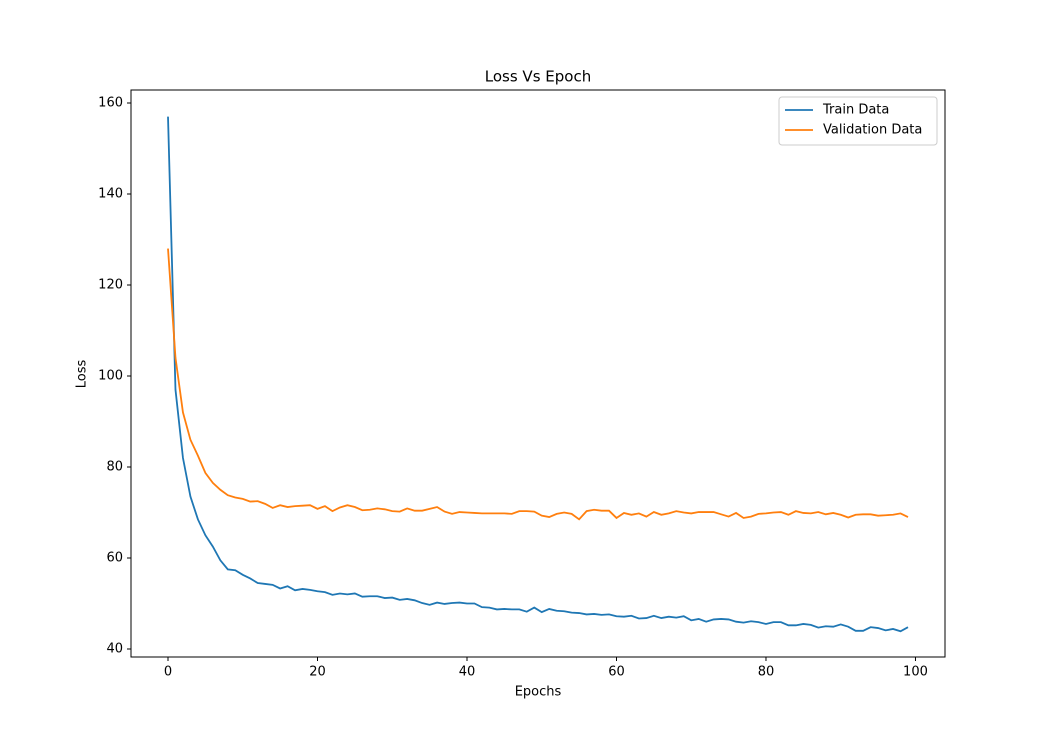  I want to click on y-tick-label: 100, so click(110, 376).